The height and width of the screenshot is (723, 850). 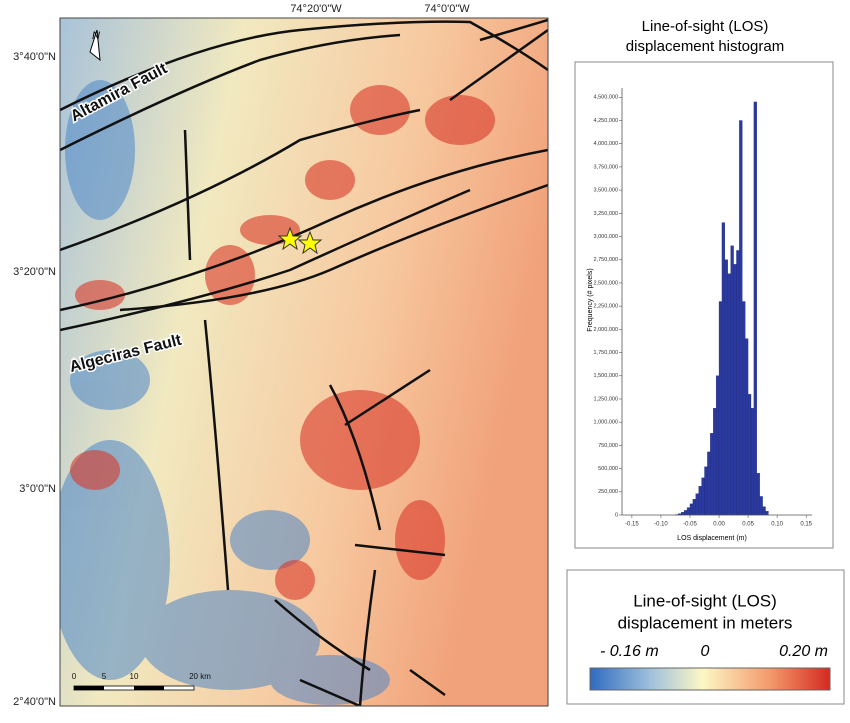 What do you see at coordinates (606, 399) in the screenshot?
I see `y-tick-label: 1,250,000` at bounding box center [606, 399].